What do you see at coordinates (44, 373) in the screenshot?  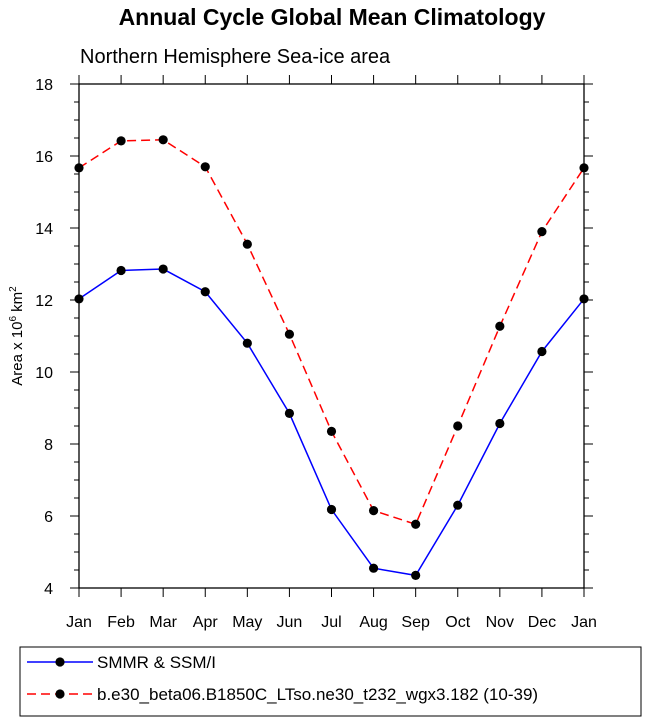 I see `y-tick-label: 10` at bounding box center [44, 373].